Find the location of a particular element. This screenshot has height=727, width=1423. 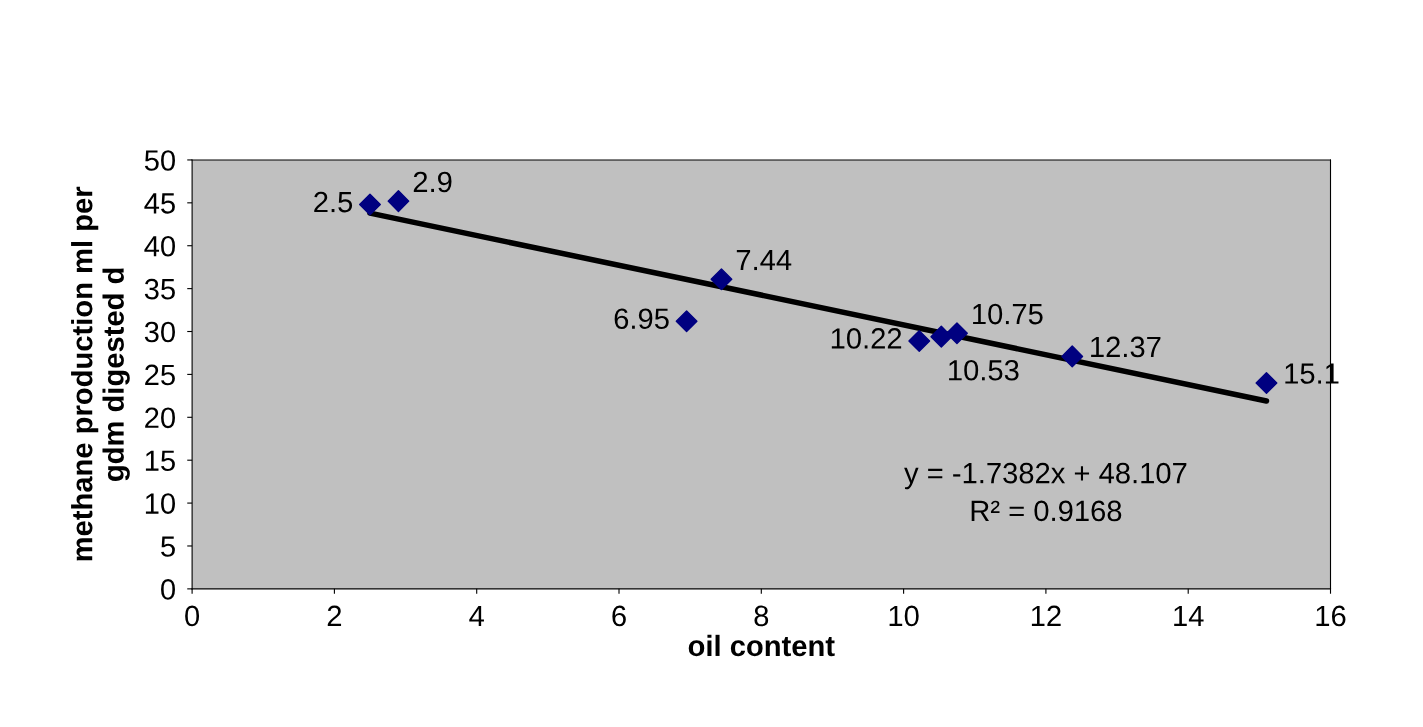

annotation: 2.9 is located at coordinates (432, 182).